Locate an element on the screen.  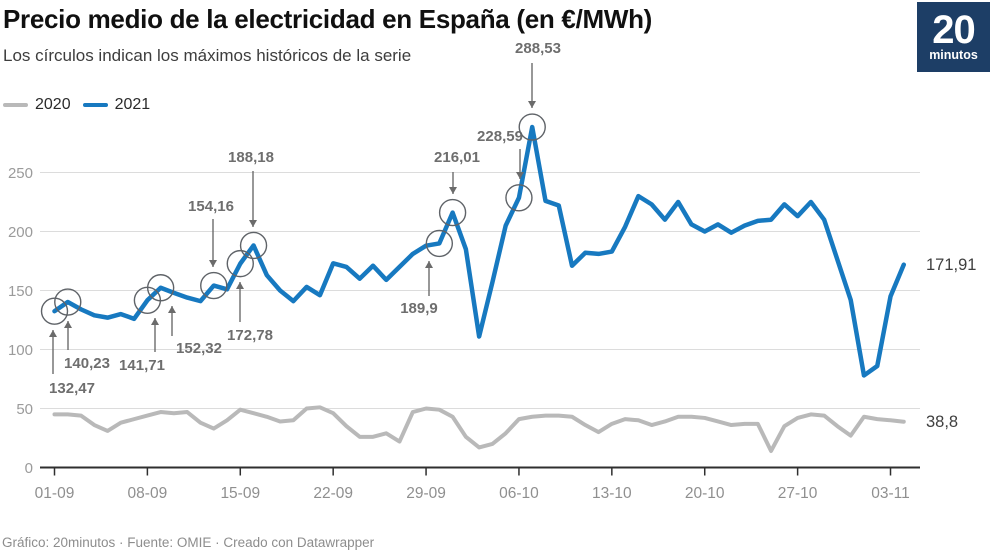
legend-item-2021: 2021 is located at coordinates (116, 105).